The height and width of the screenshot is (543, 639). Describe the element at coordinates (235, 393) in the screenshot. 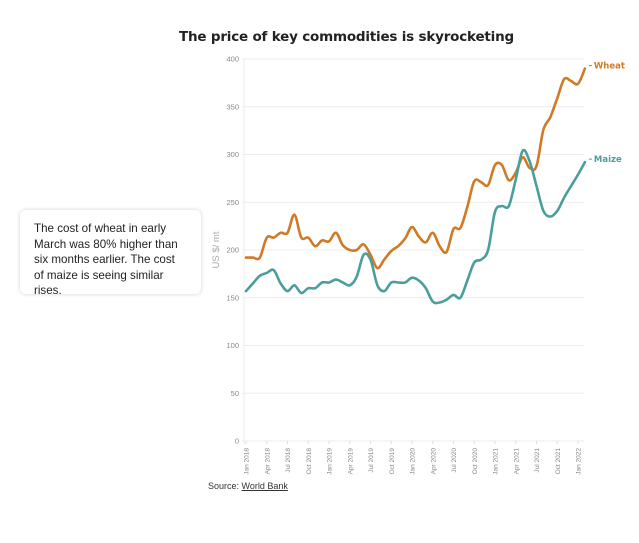

I see `y-tick-label: 50` at that location.